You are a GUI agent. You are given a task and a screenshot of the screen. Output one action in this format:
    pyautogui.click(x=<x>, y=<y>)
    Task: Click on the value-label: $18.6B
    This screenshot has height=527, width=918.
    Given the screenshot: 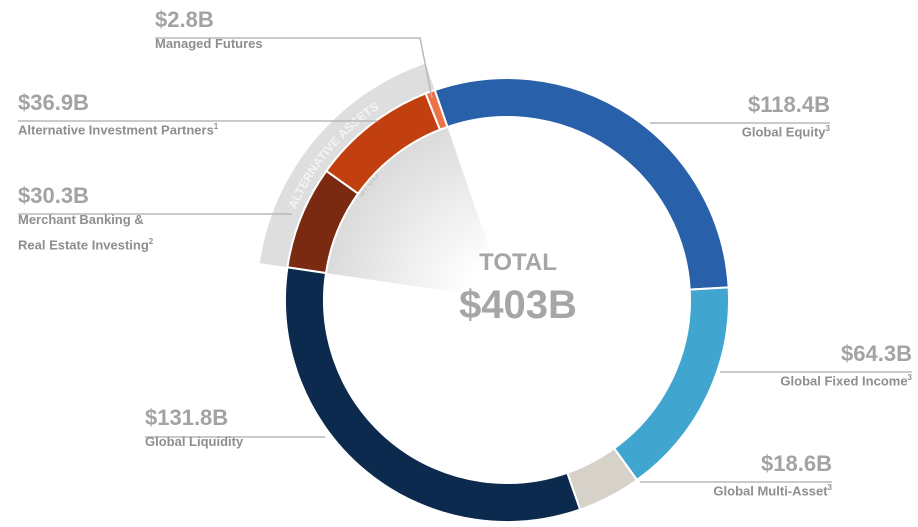 What is the action you would take?
    pyautogui.click(x=796, y=463)
    